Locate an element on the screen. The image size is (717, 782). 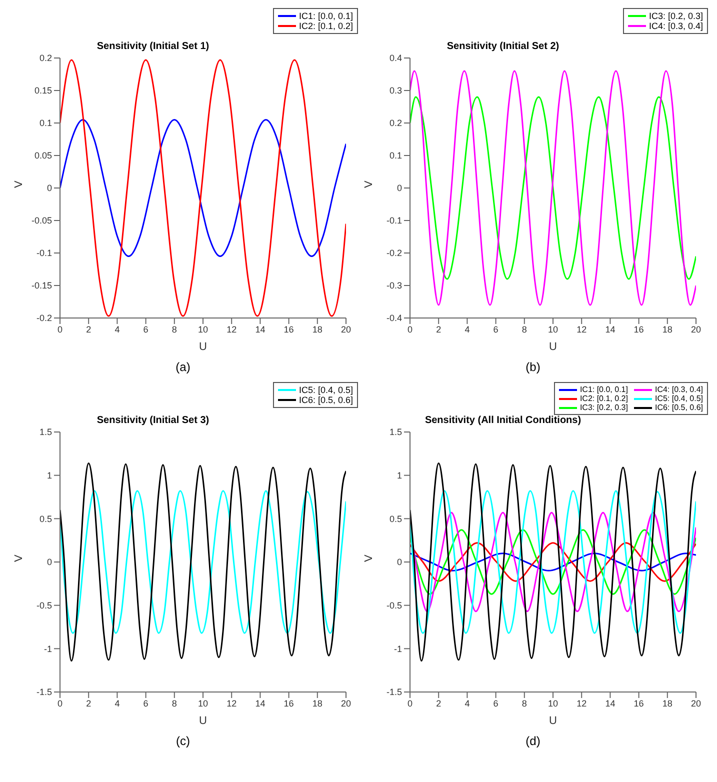
chart-title: Sensitivity (Initial Set 3) is located at coordinates (153, 420).